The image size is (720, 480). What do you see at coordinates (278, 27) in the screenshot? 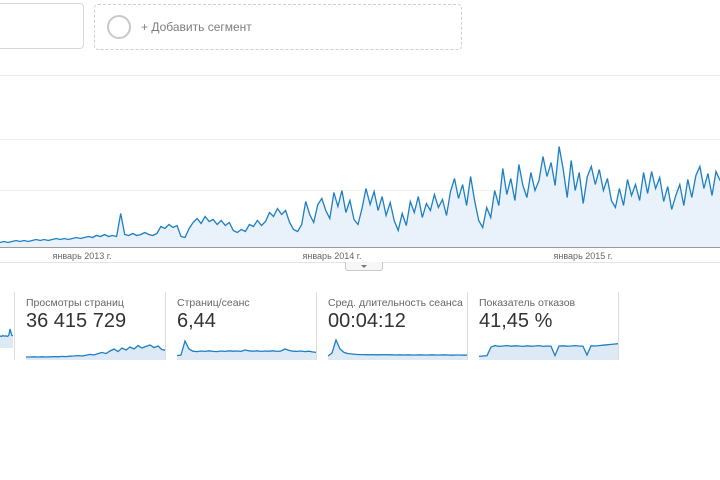
I see `add-segment-button: + Добавить сегмент` at bounding box center [278, 27].